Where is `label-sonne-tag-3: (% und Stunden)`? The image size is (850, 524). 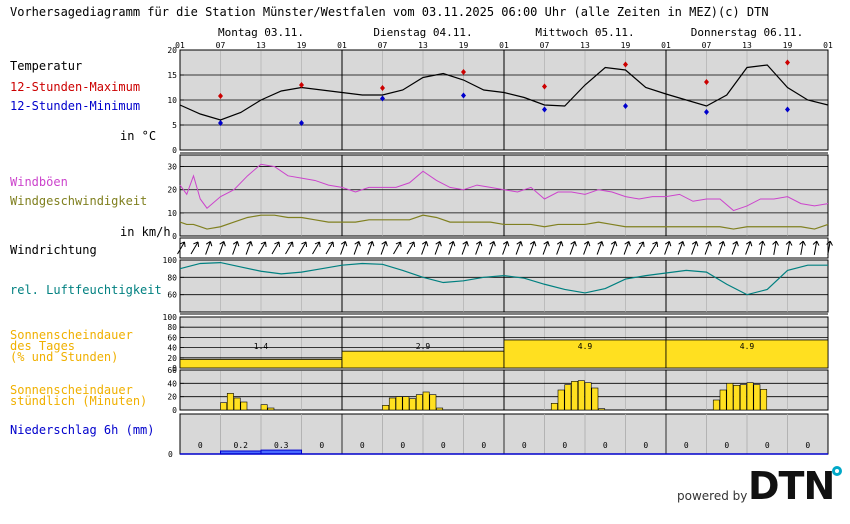 label-sonne-tag-3: (% und Stunden) is located at coordinates (64, 357).